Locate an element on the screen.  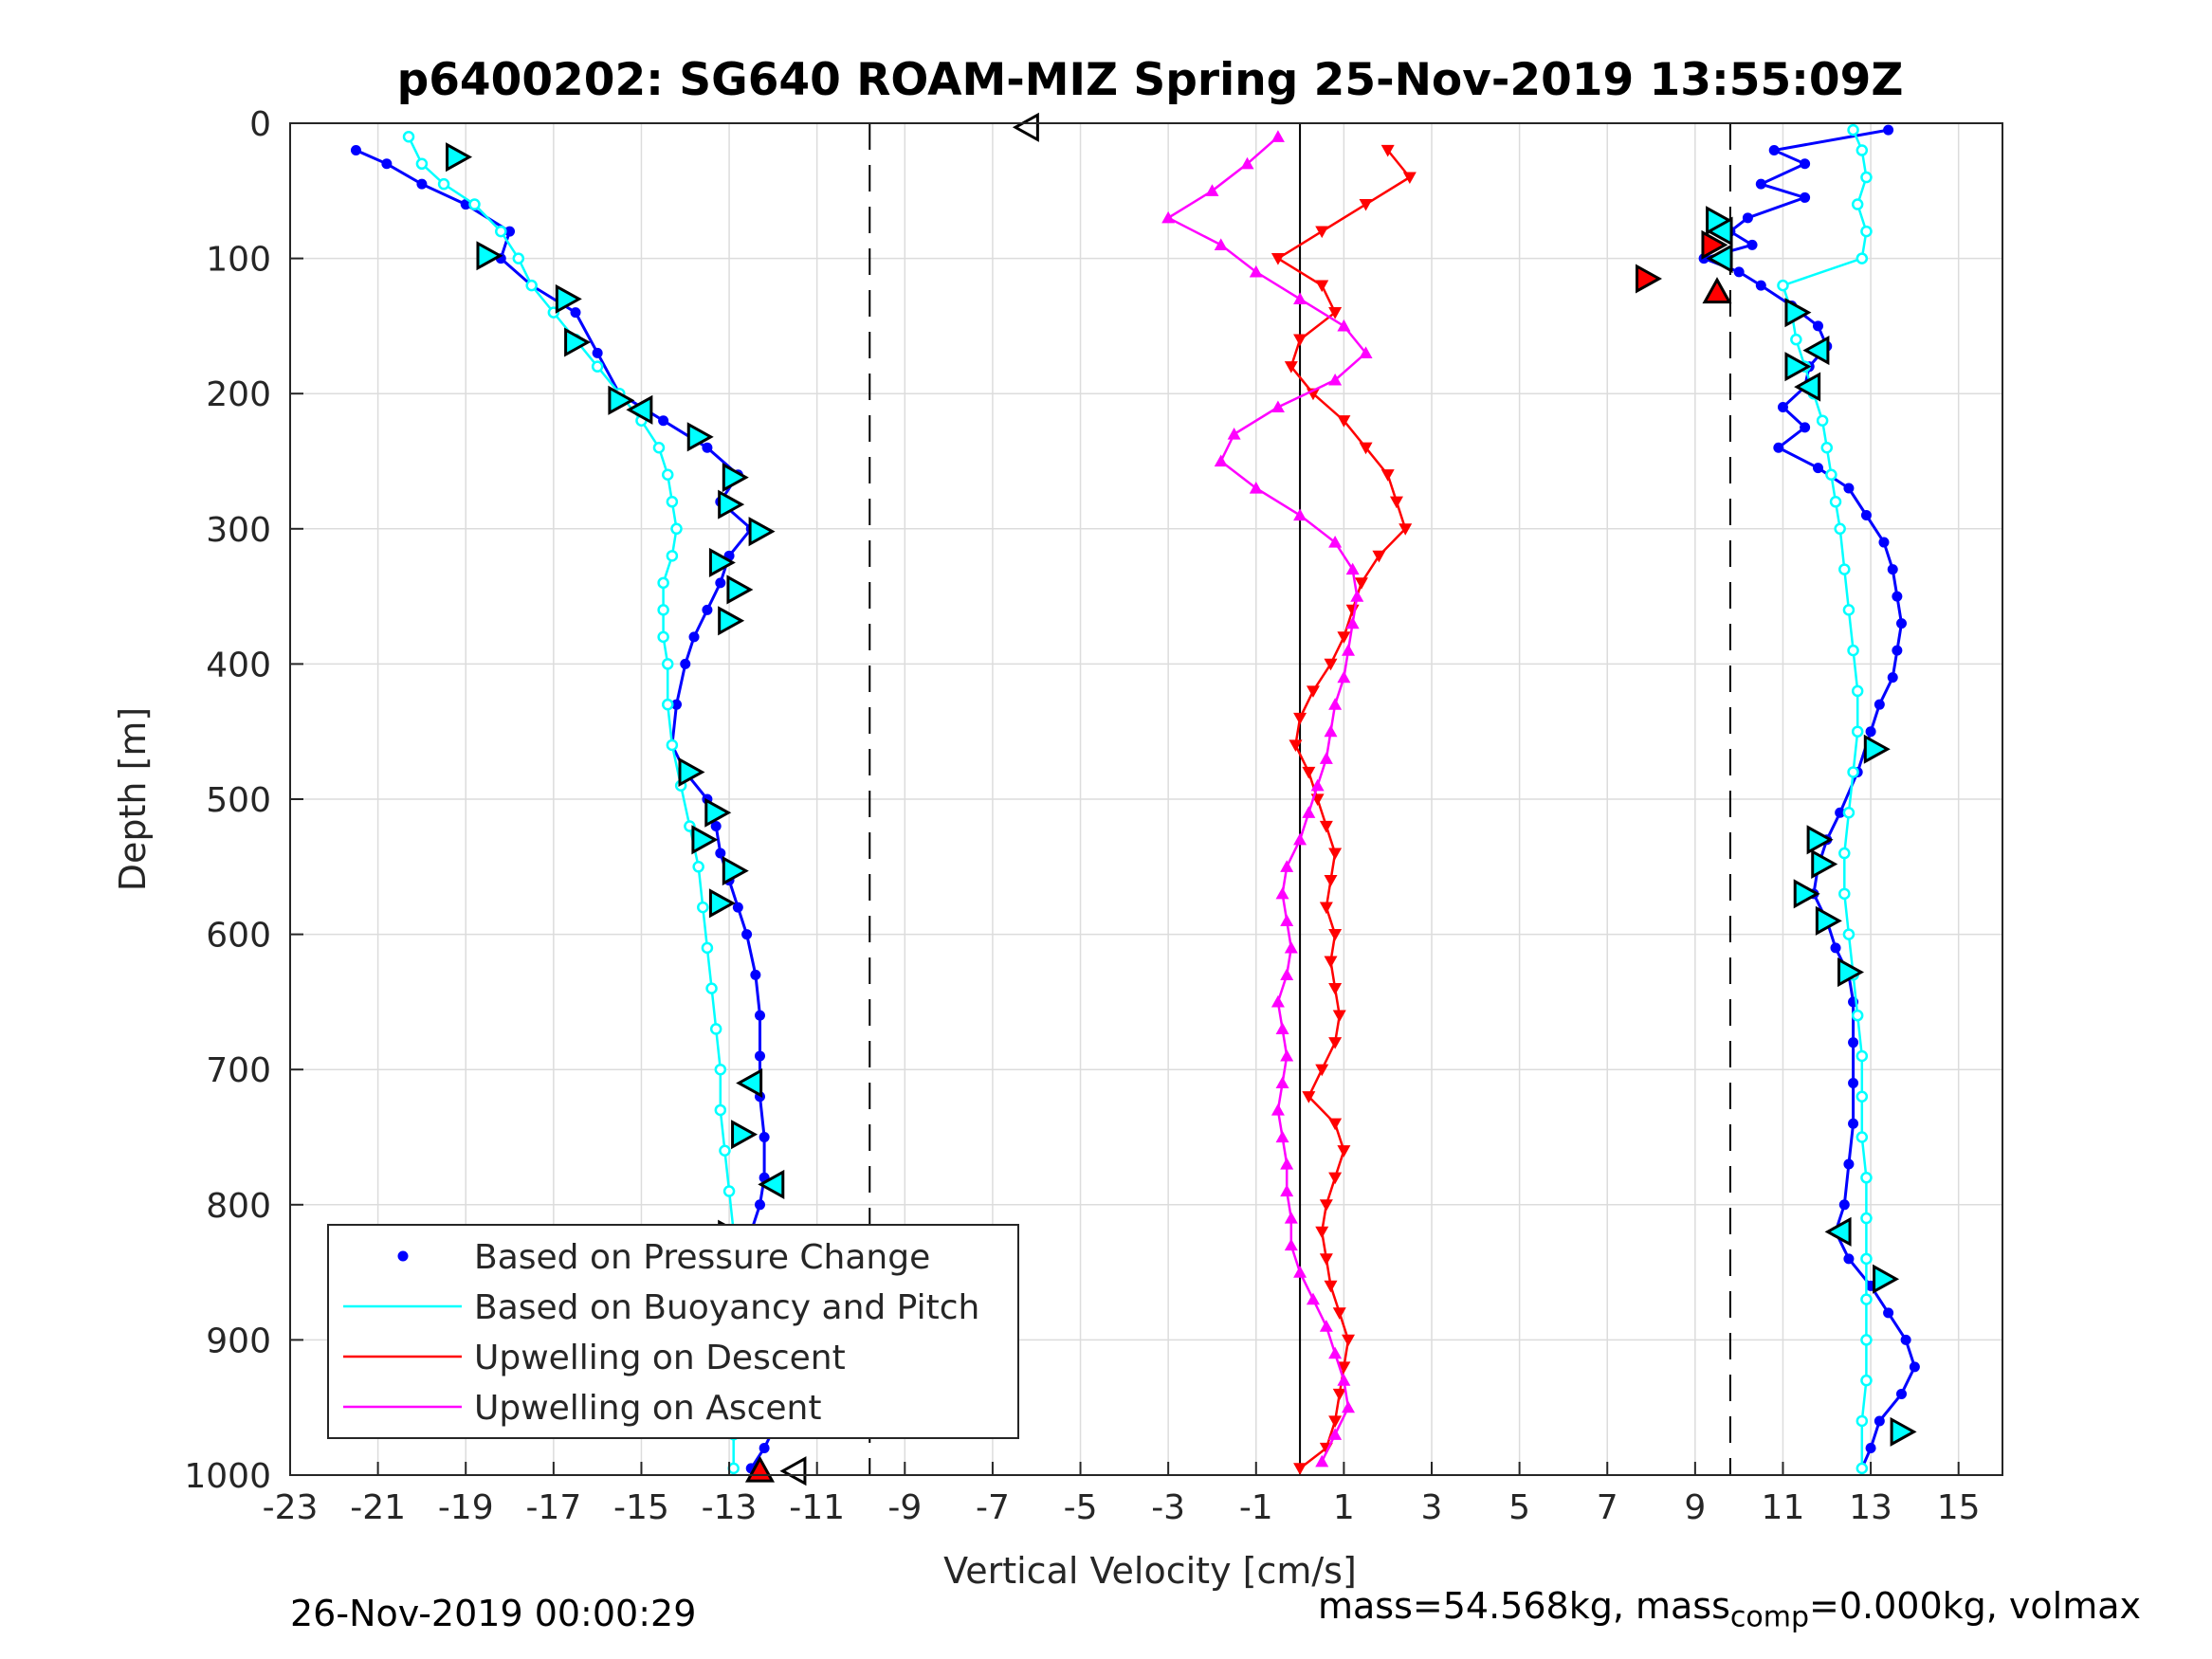
legend-label: Upwelling on Descent is located at coordinates (660, 1358).